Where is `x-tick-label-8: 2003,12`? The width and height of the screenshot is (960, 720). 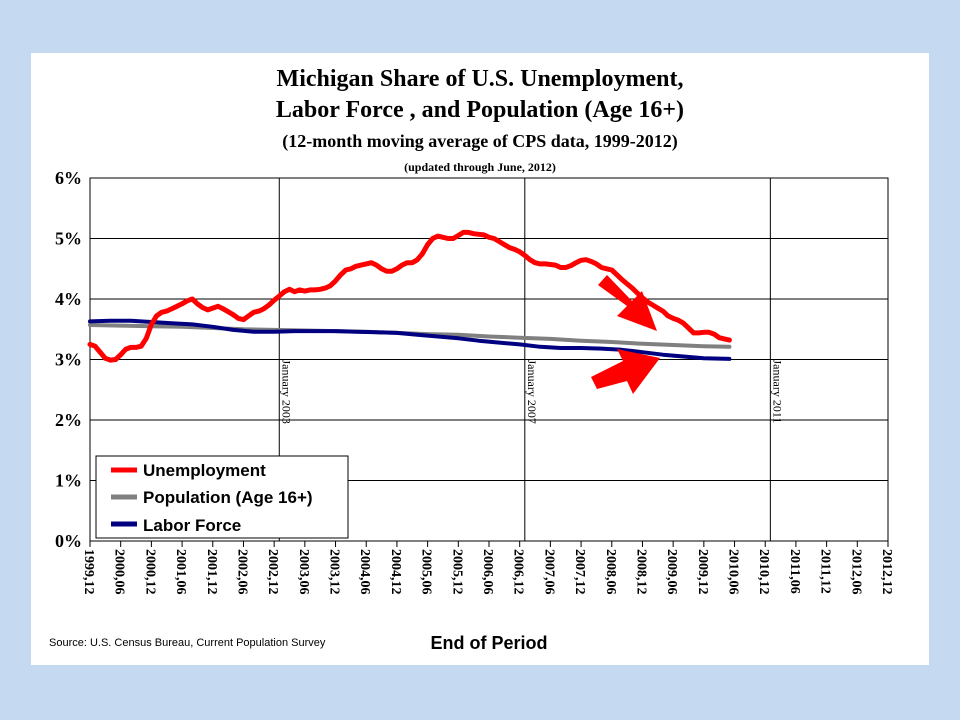
x-tick-label-8: 2003,12 is located at coordinates (334, 572).